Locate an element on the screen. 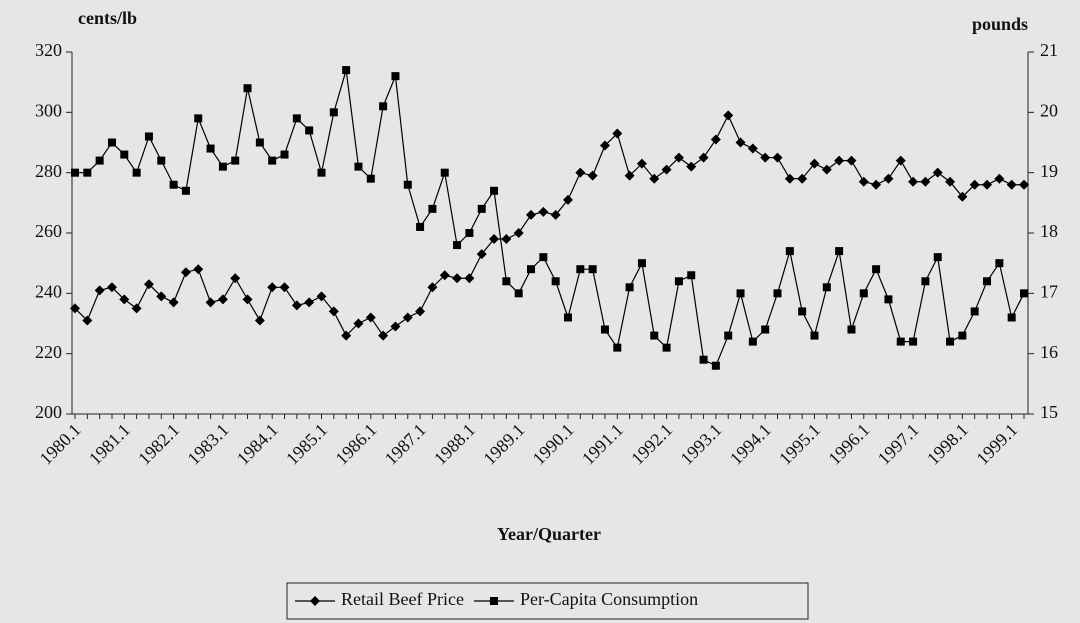  y2-tick-label: 19 is located at coordinates (1049, 171).